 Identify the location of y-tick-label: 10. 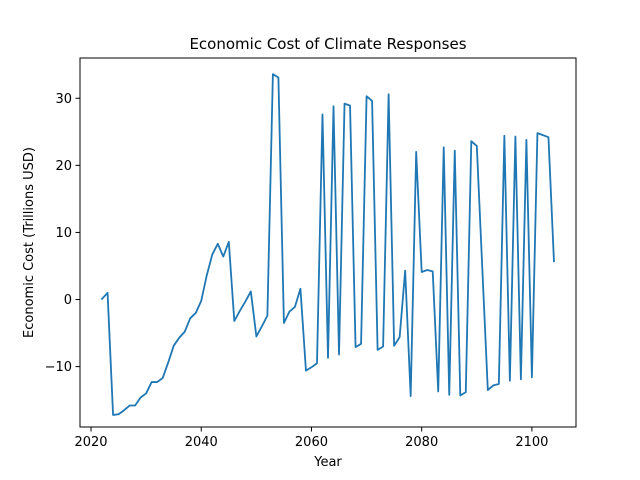
(63, 233).